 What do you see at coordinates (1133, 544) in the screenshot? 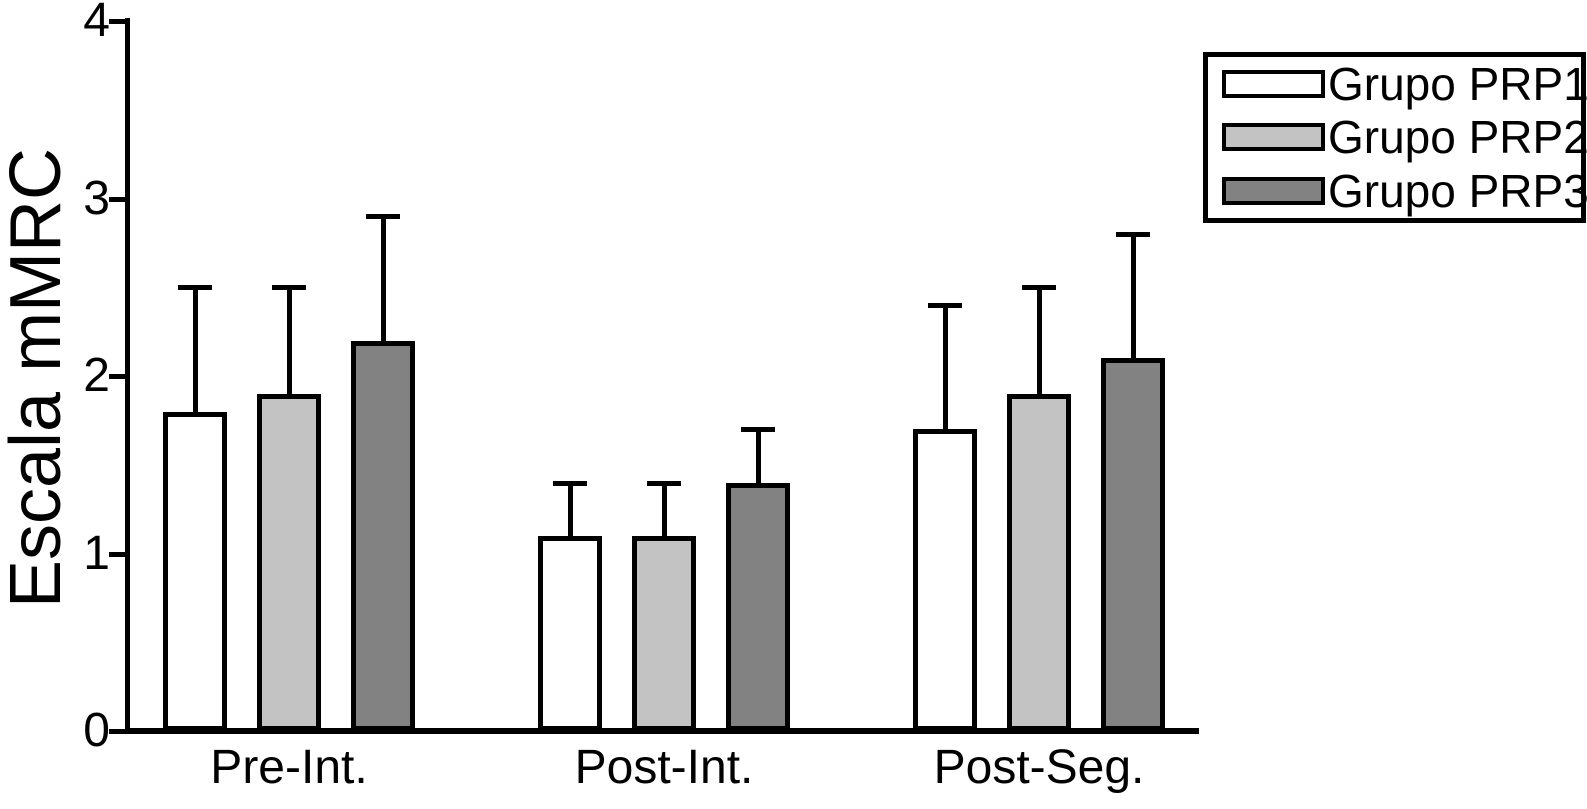
I see `bar-grupo-prp3-post-seg` at bounding box center [1133, 544].